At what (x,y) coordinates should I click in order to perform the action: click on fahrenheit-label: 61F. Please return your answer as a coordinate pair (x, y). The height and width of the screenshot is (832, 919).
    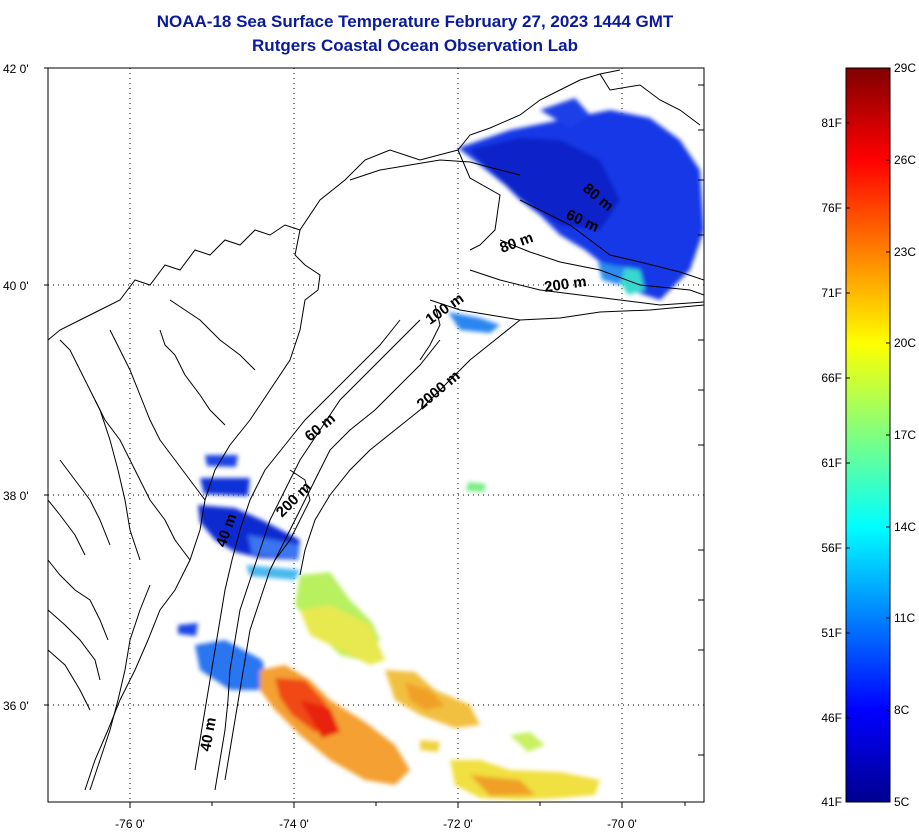
    Looking at the image, I should click on (831, 463).